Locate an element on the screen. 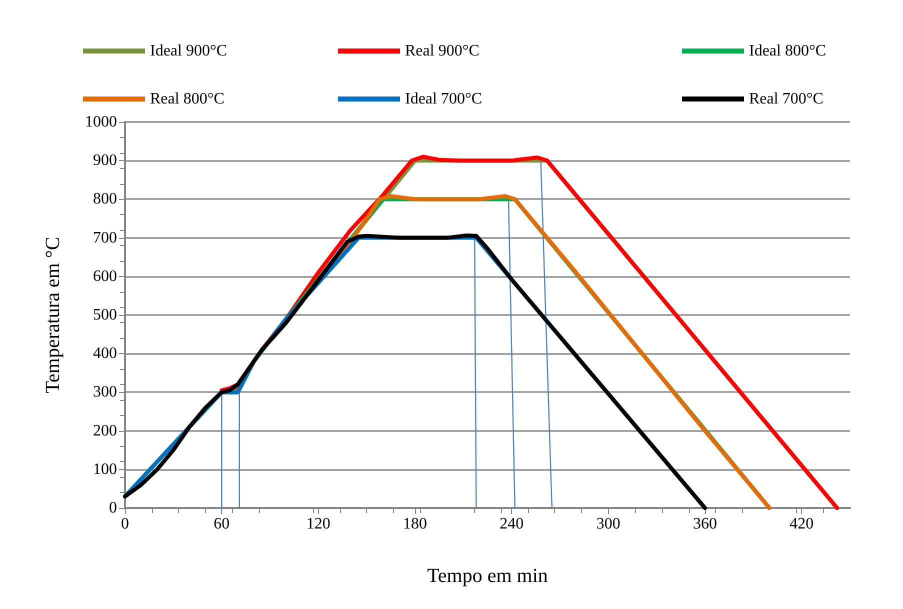 The height and width of the screenshot is (609, 903). legend-label: Real 800°C is located at coordinates (187, 99).